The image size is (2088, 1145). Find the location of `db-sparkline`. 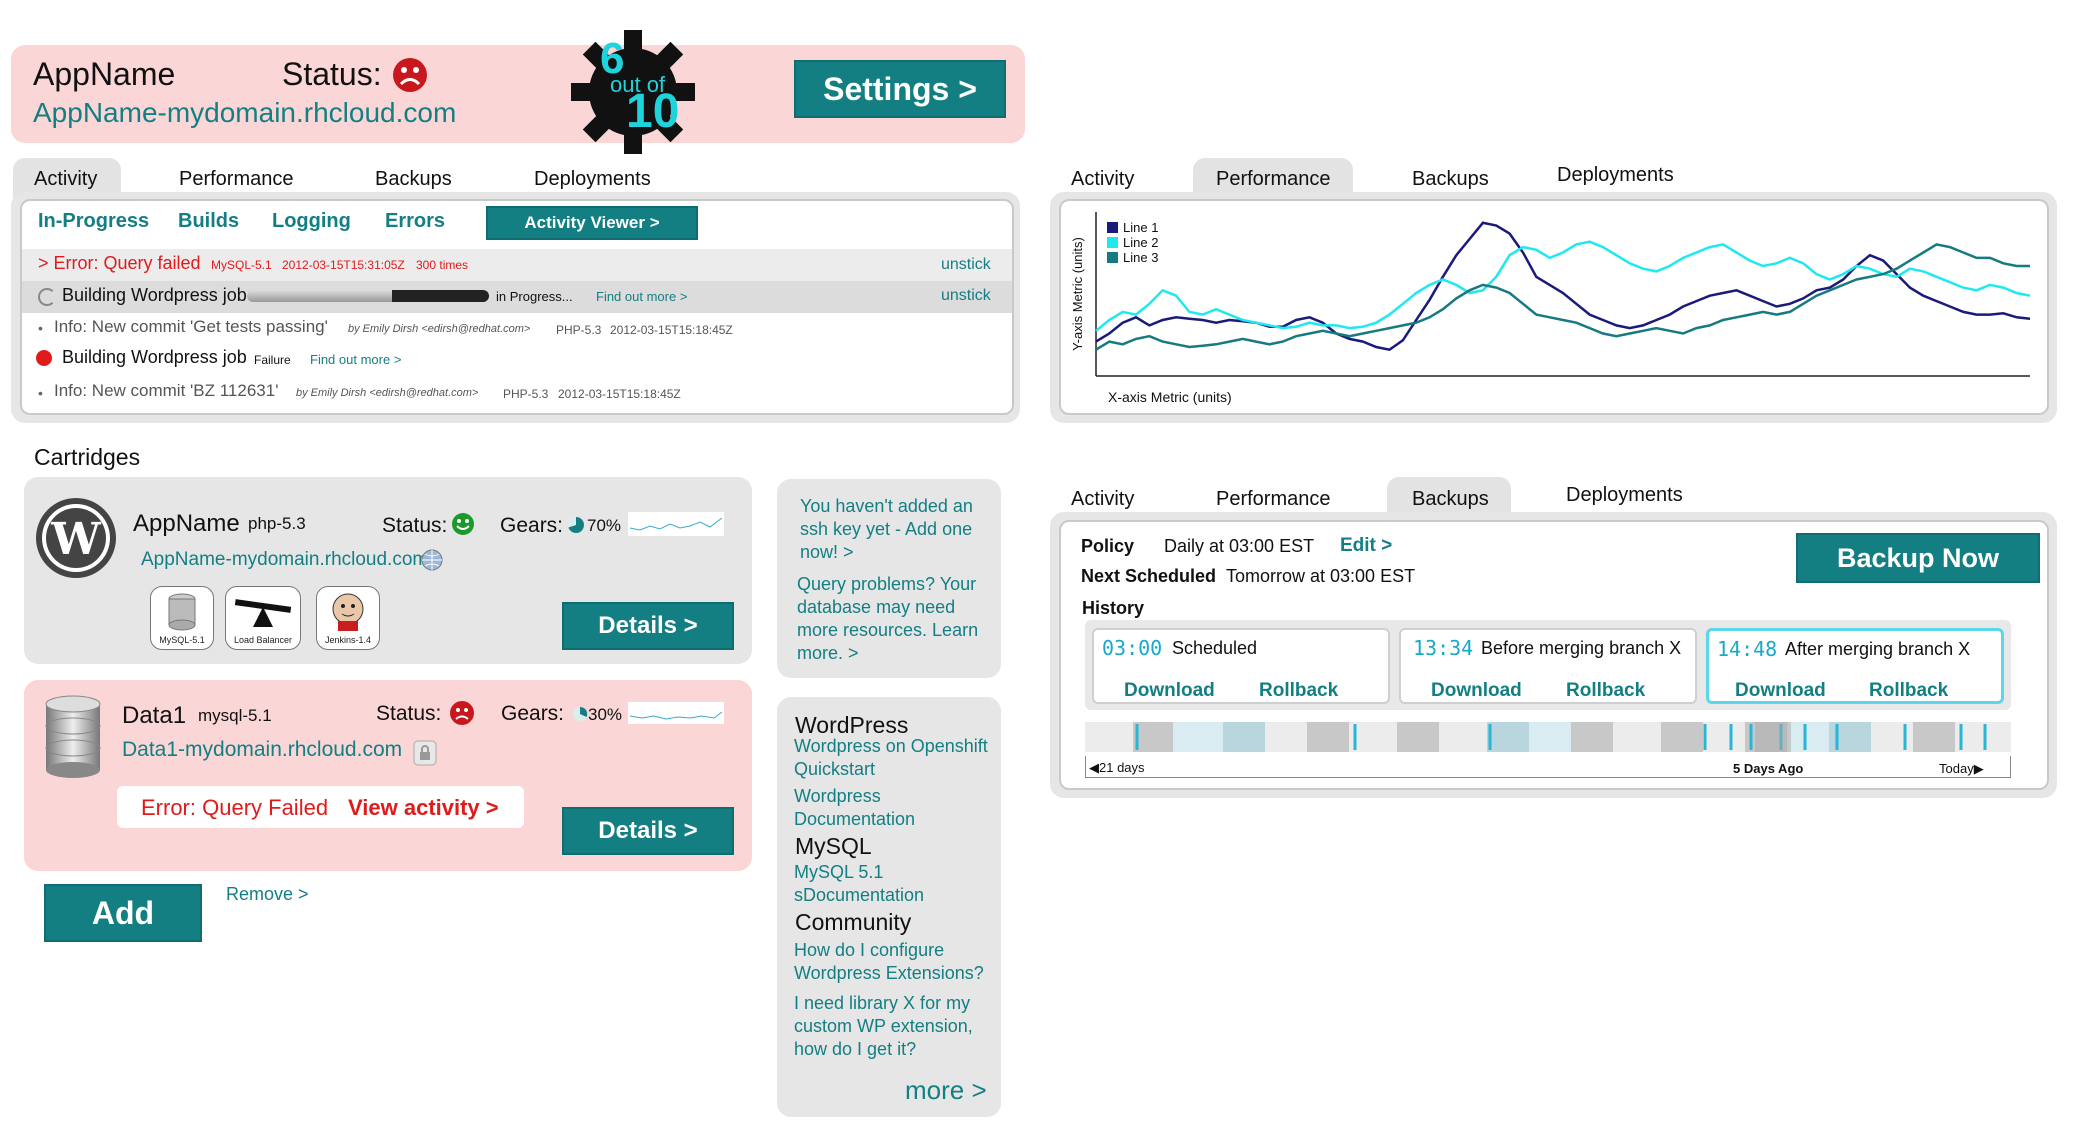

db-sparkline is located at coordinates (676, 713).